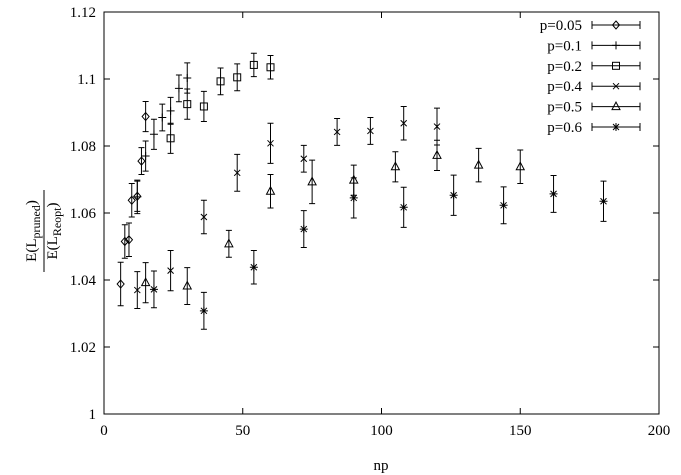  Describe the element at coordinates (561, 26) in the screenshot. I see `legend-label: p=0.05` at that location.